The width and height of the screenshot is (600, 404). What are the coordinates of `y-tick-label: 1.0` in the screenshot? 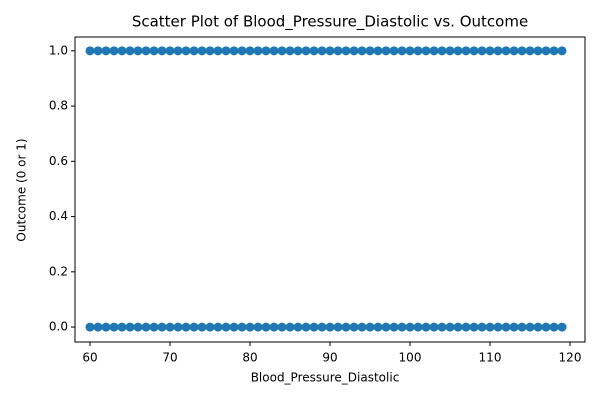 It's located at (58, 50).